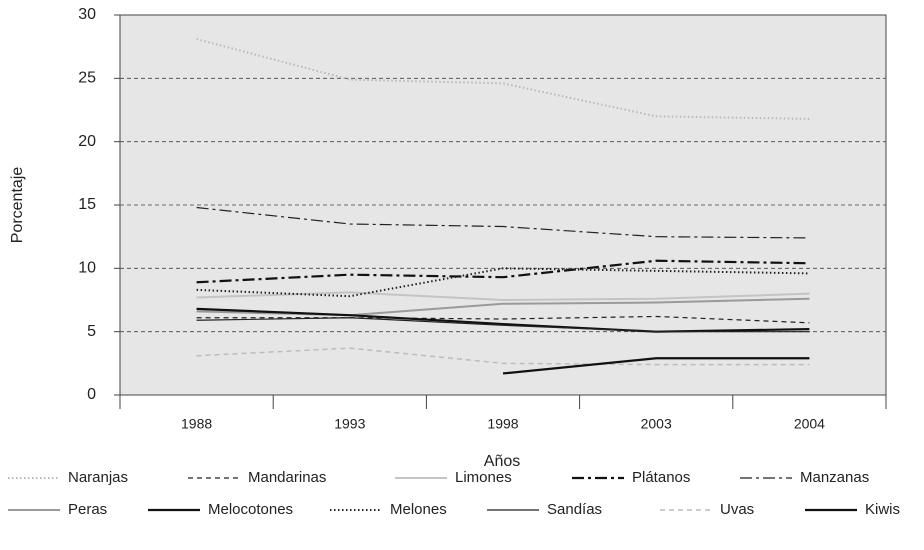 The height and width of the screenshot is (550, 924). I want to click on legend-label: Limones, so click(483, 477).